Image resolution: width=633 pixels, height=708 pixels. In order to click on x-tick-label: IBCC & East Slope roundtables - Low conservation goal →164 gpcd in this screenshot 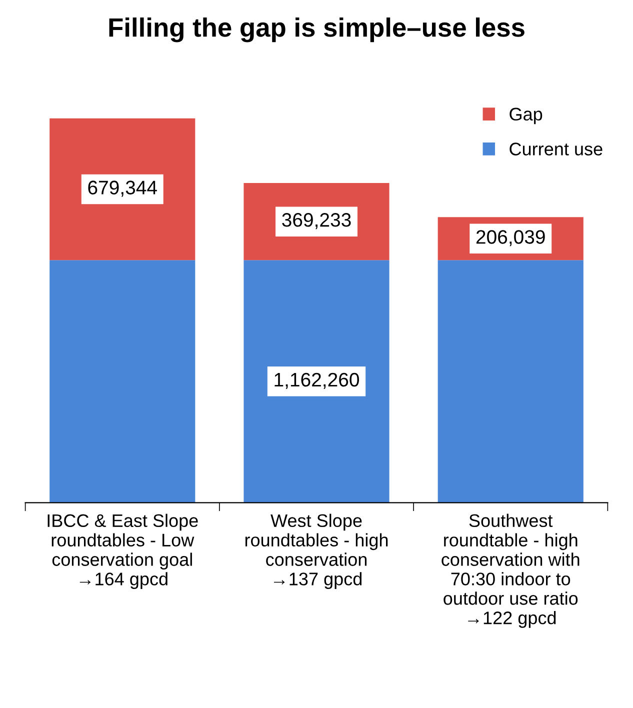, I will do `click(123, 551)`.